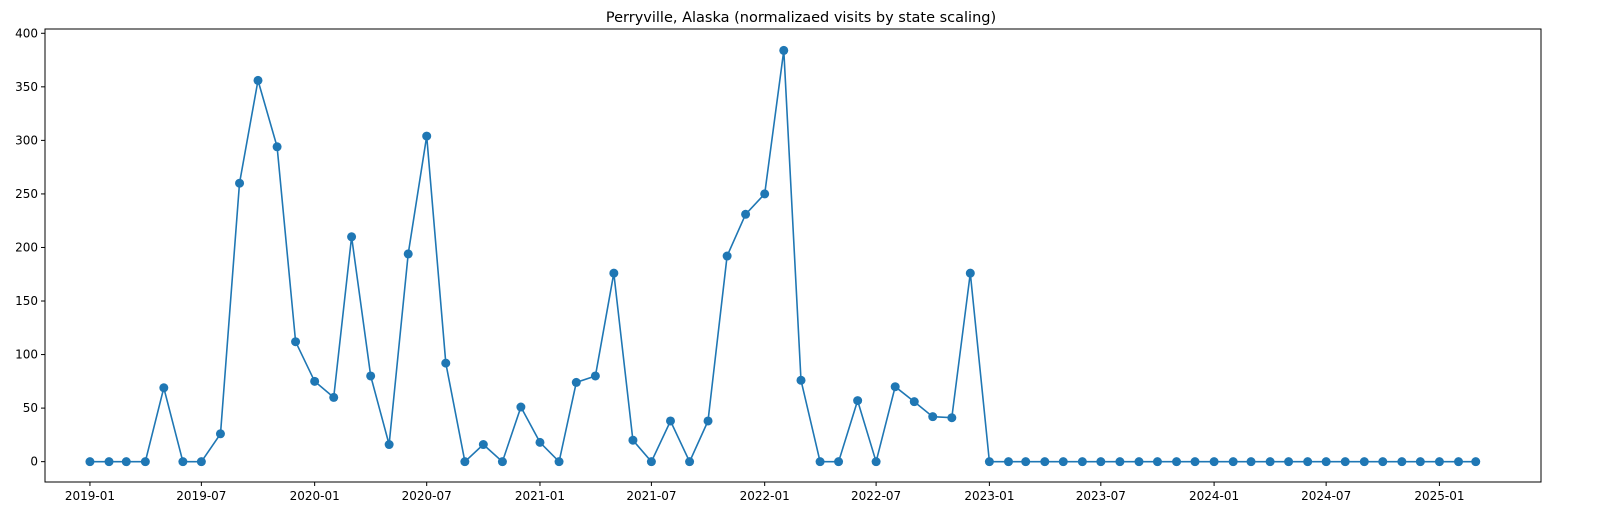 The image size is (1606, 526). I want to click on y-tick-label: 350, so click(26, 87).